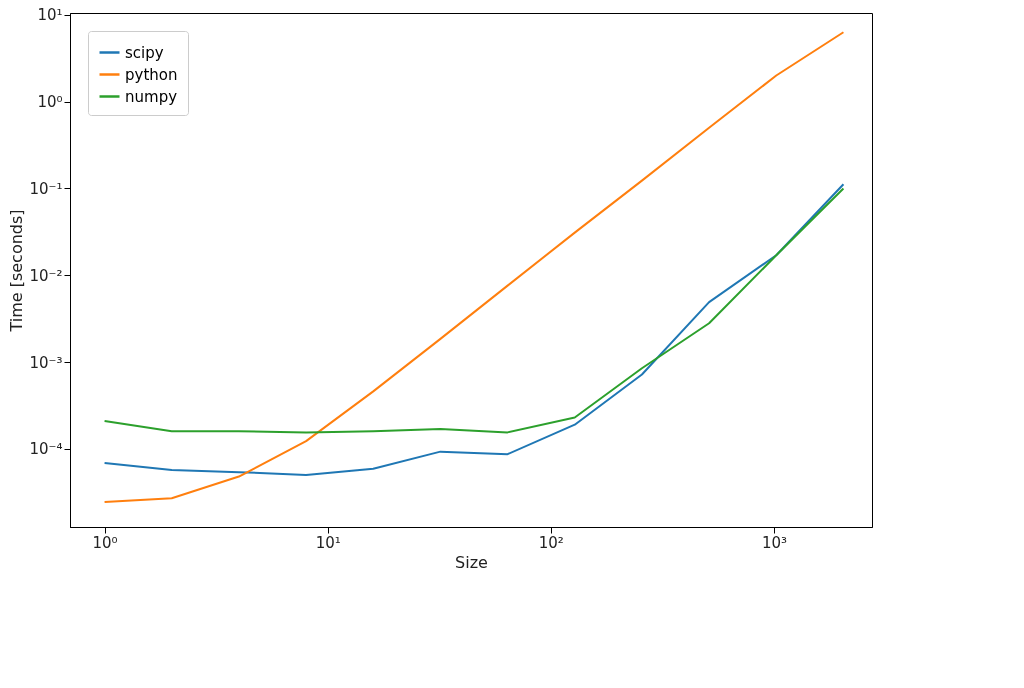 This screenshot has width=1024, height=688. I want to click on y-axis-title: Time [seconds], so click(17, 271).